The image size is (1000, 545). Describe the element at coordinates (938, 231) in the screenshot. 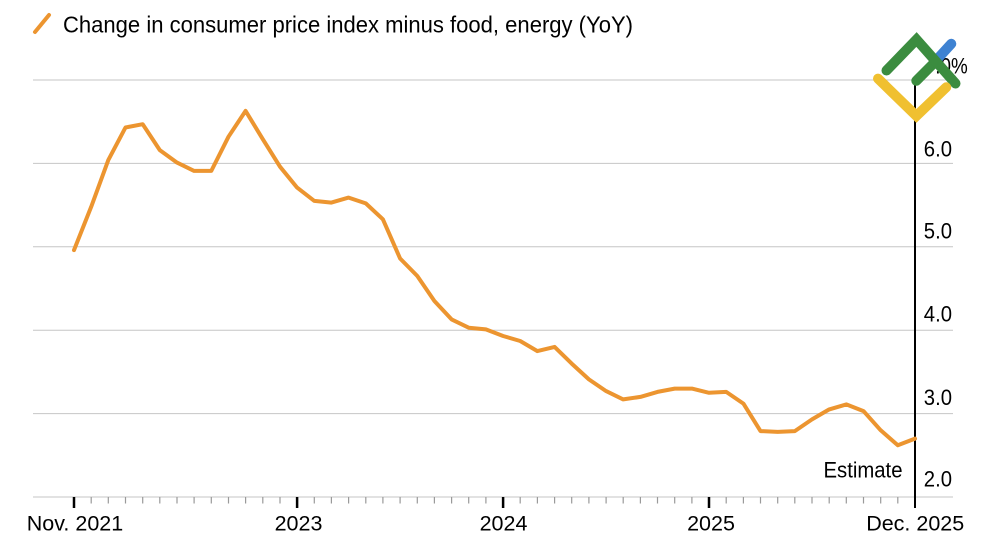

I see `svg-text: 5.0` at that location.